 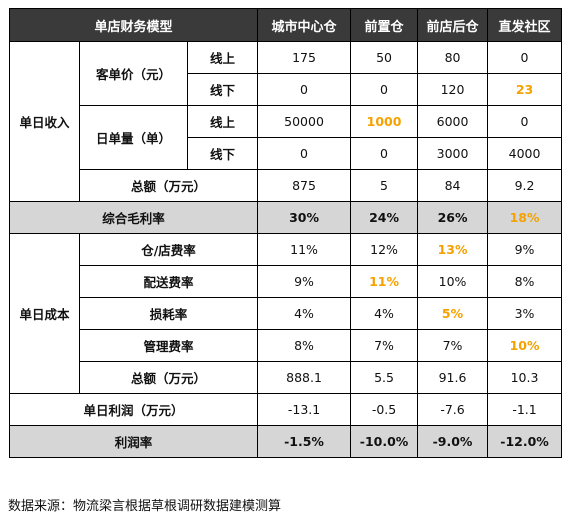 I want to click on table-cell-highlight: 18%, so click(x=525, y=217).